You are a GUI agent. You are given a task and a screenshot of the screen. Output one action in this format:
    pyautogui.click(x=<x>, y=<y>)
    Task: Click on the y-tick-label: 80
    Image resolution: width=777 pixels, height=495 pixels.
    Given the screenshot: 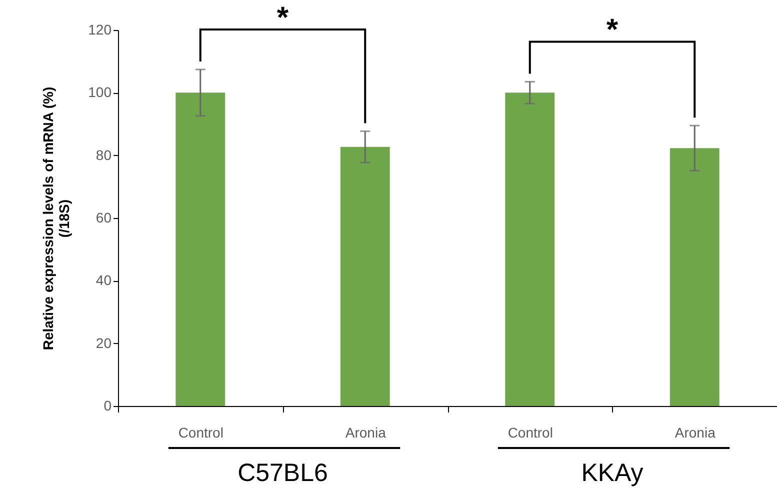 What is the action you would take?
    pyautogui.click(x=104, y=154)
    